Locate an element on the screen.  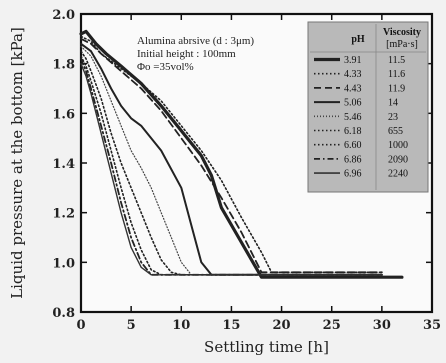
x-tick-label: 15 is located at coordinates (231, 325).